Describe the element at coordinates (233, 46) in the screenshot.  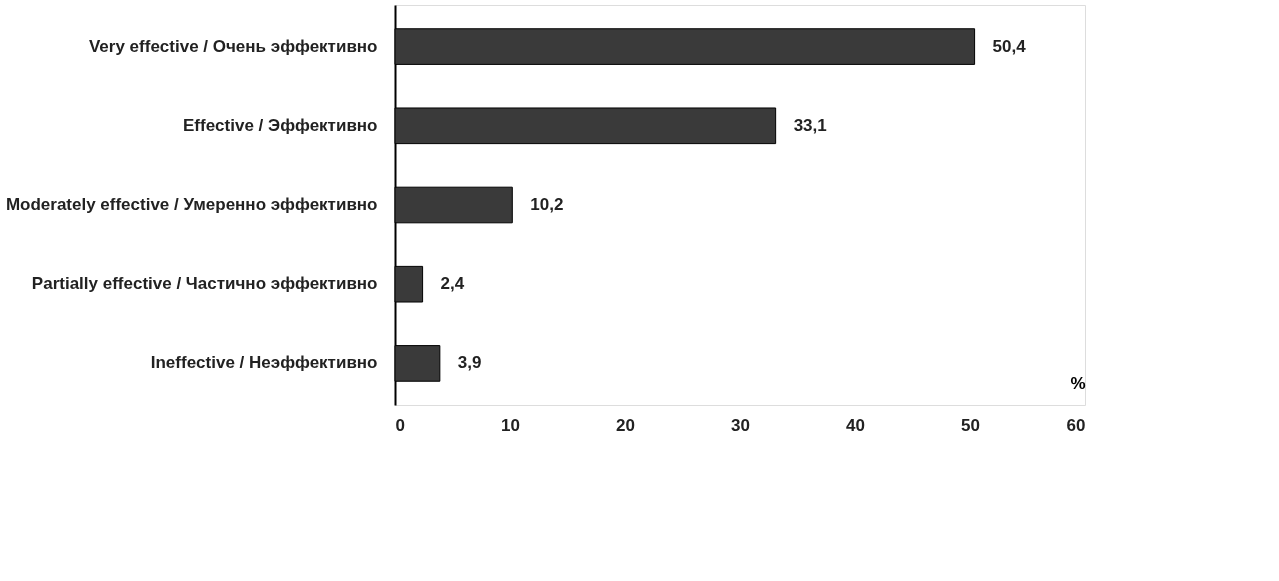
I see `y-tick-label: Very effective / Очень эффективно` at that location.